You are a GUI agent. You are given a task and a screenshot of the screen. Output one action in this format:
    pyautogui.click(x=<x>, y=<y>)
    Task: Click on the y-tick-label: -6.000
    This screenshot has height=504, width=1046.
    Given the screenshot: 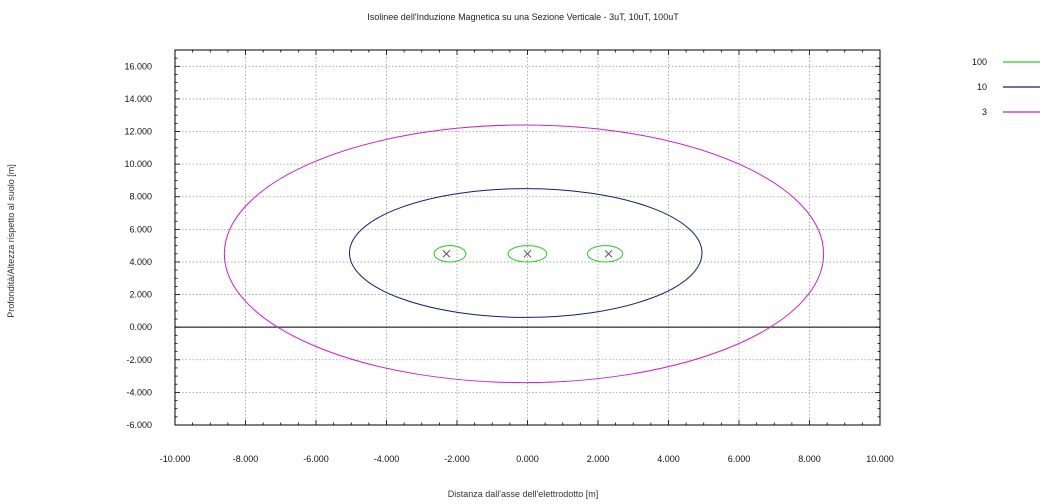 What is the action you would take?
    pyautogui.click(x=139, y=425)
    